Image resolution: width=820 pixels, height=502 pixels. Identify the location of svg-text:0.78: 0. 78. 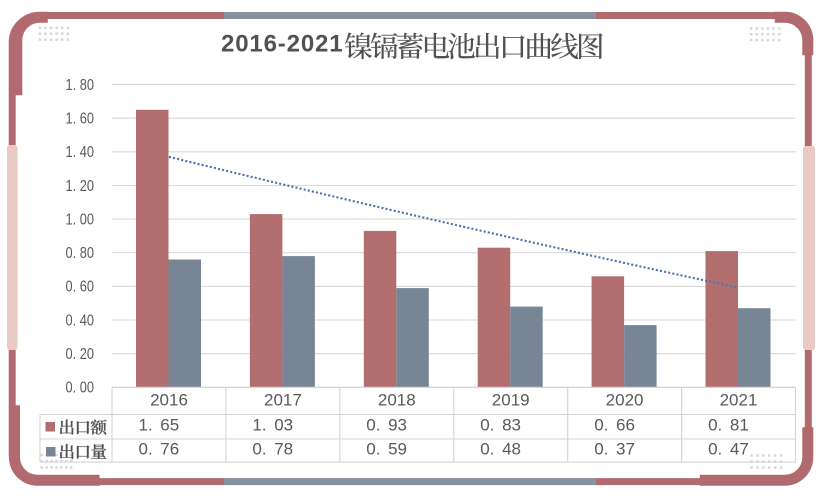
(272, 448).